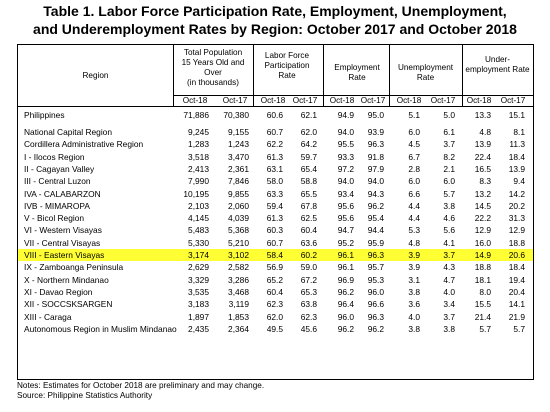 This screenshot has width=550, height=412. Describe the element at coordinates (198, 144) in the screenshot. I see `row-value: 1,283` at that location.